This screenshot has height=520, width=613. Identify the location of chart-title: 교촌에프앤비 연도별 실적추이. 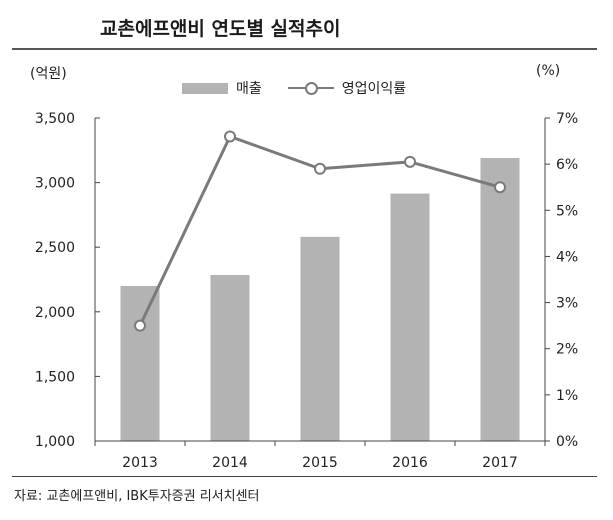
(220, 29).